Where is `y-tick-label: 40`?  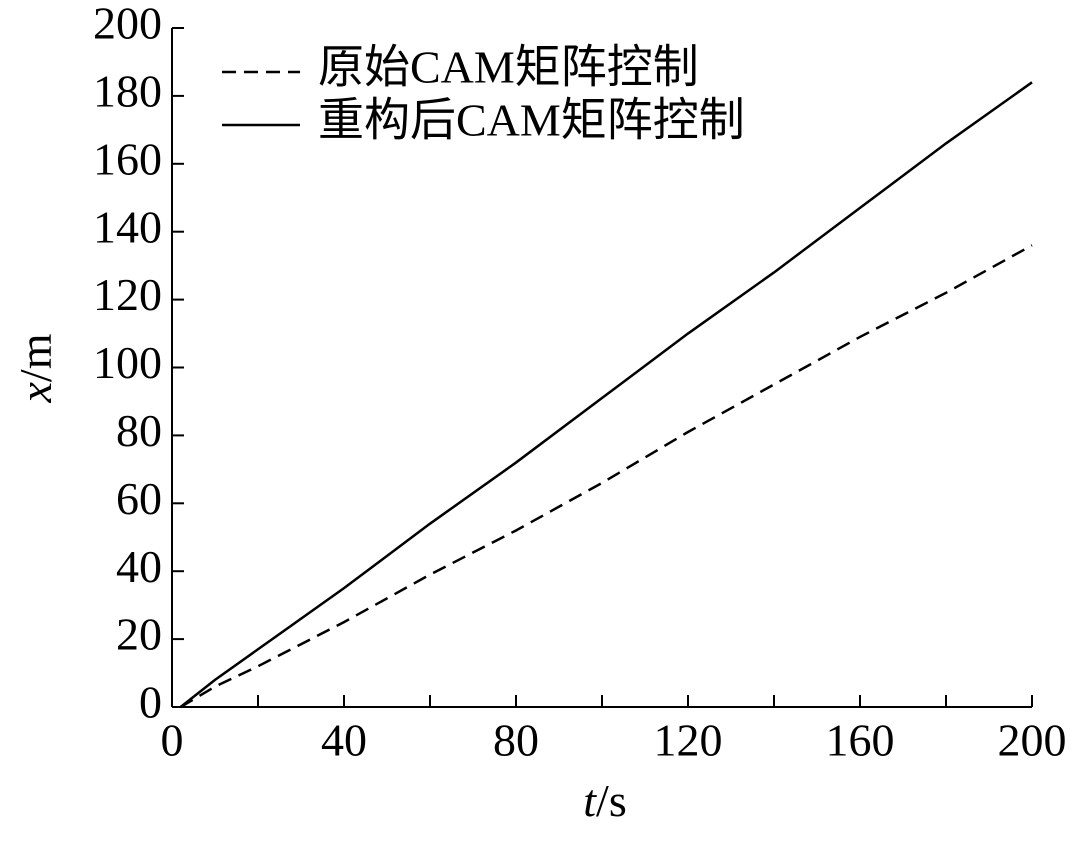 y-tick-label: 40 is located at coordinates (139, 566).